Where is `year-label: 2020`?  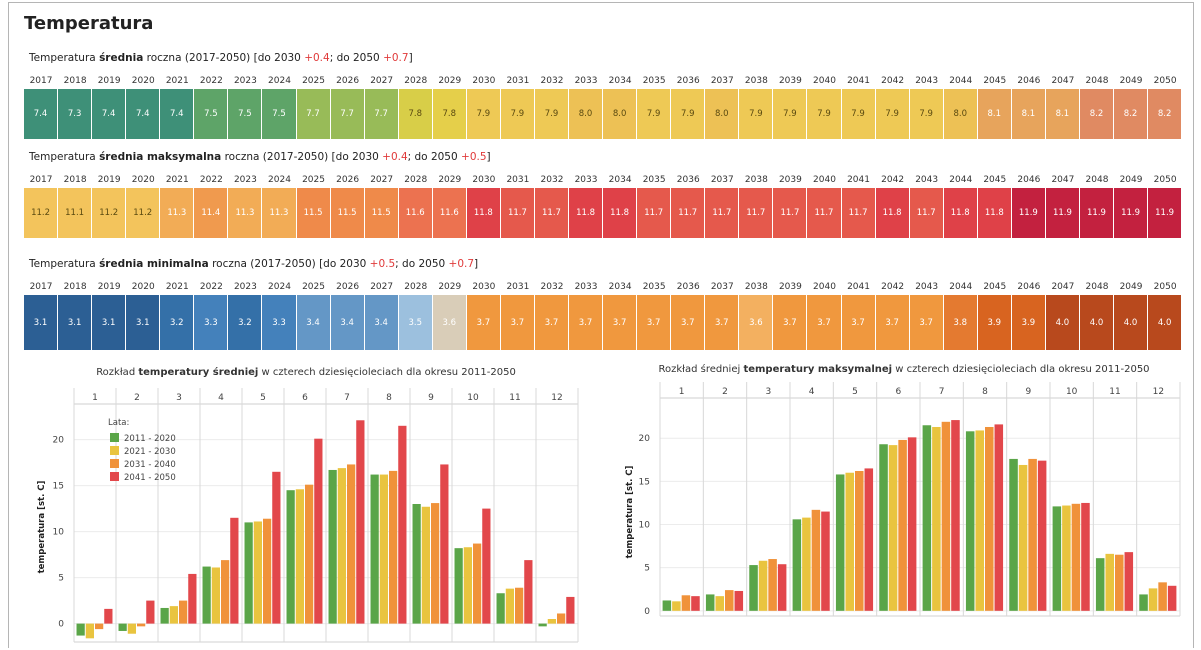 year-label: 2020 is located at coordinates (143, 180).